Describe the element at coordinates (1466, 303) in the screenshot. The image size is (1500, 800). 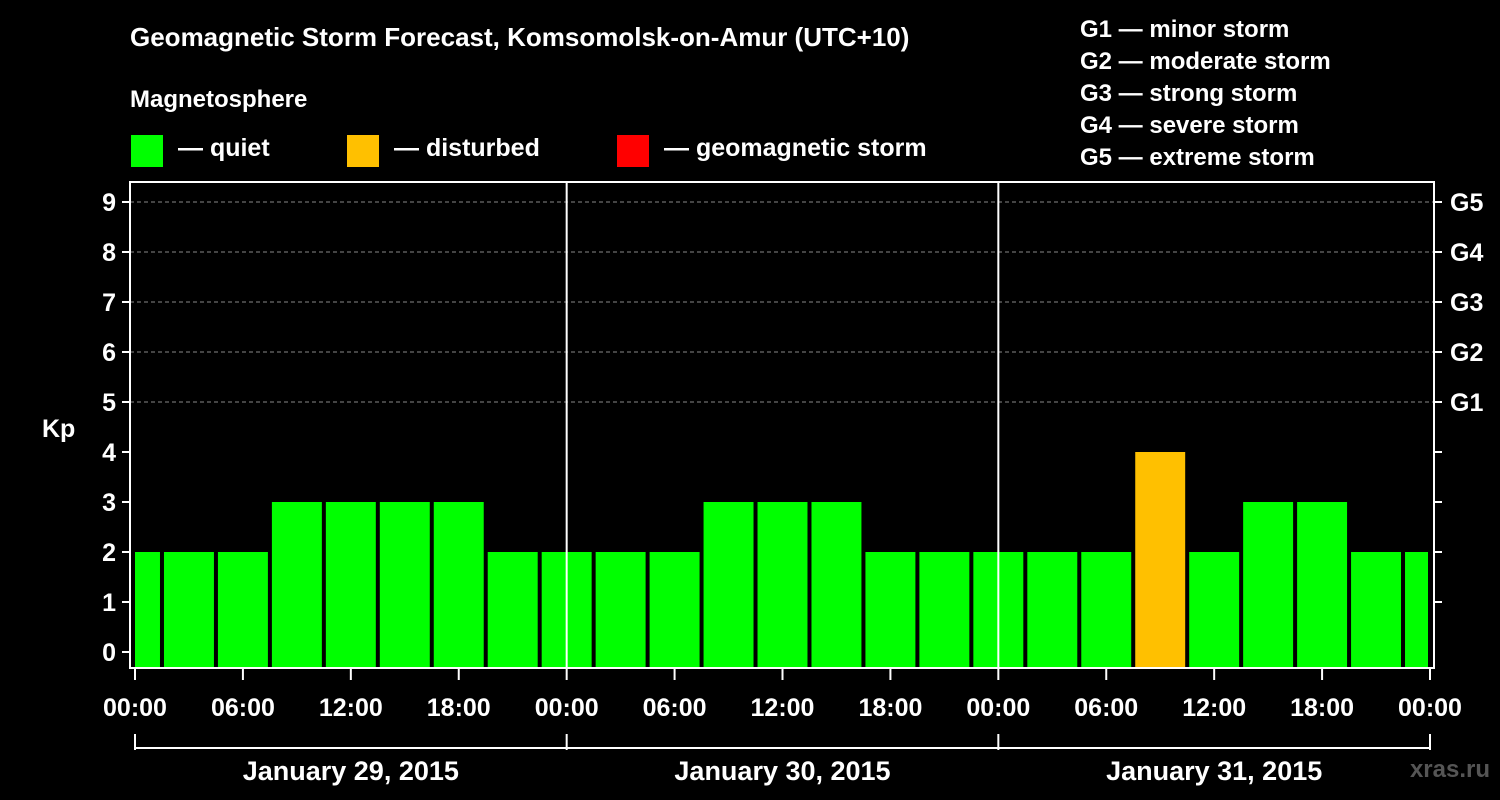
I see `g-scale-label: G3` at that location.